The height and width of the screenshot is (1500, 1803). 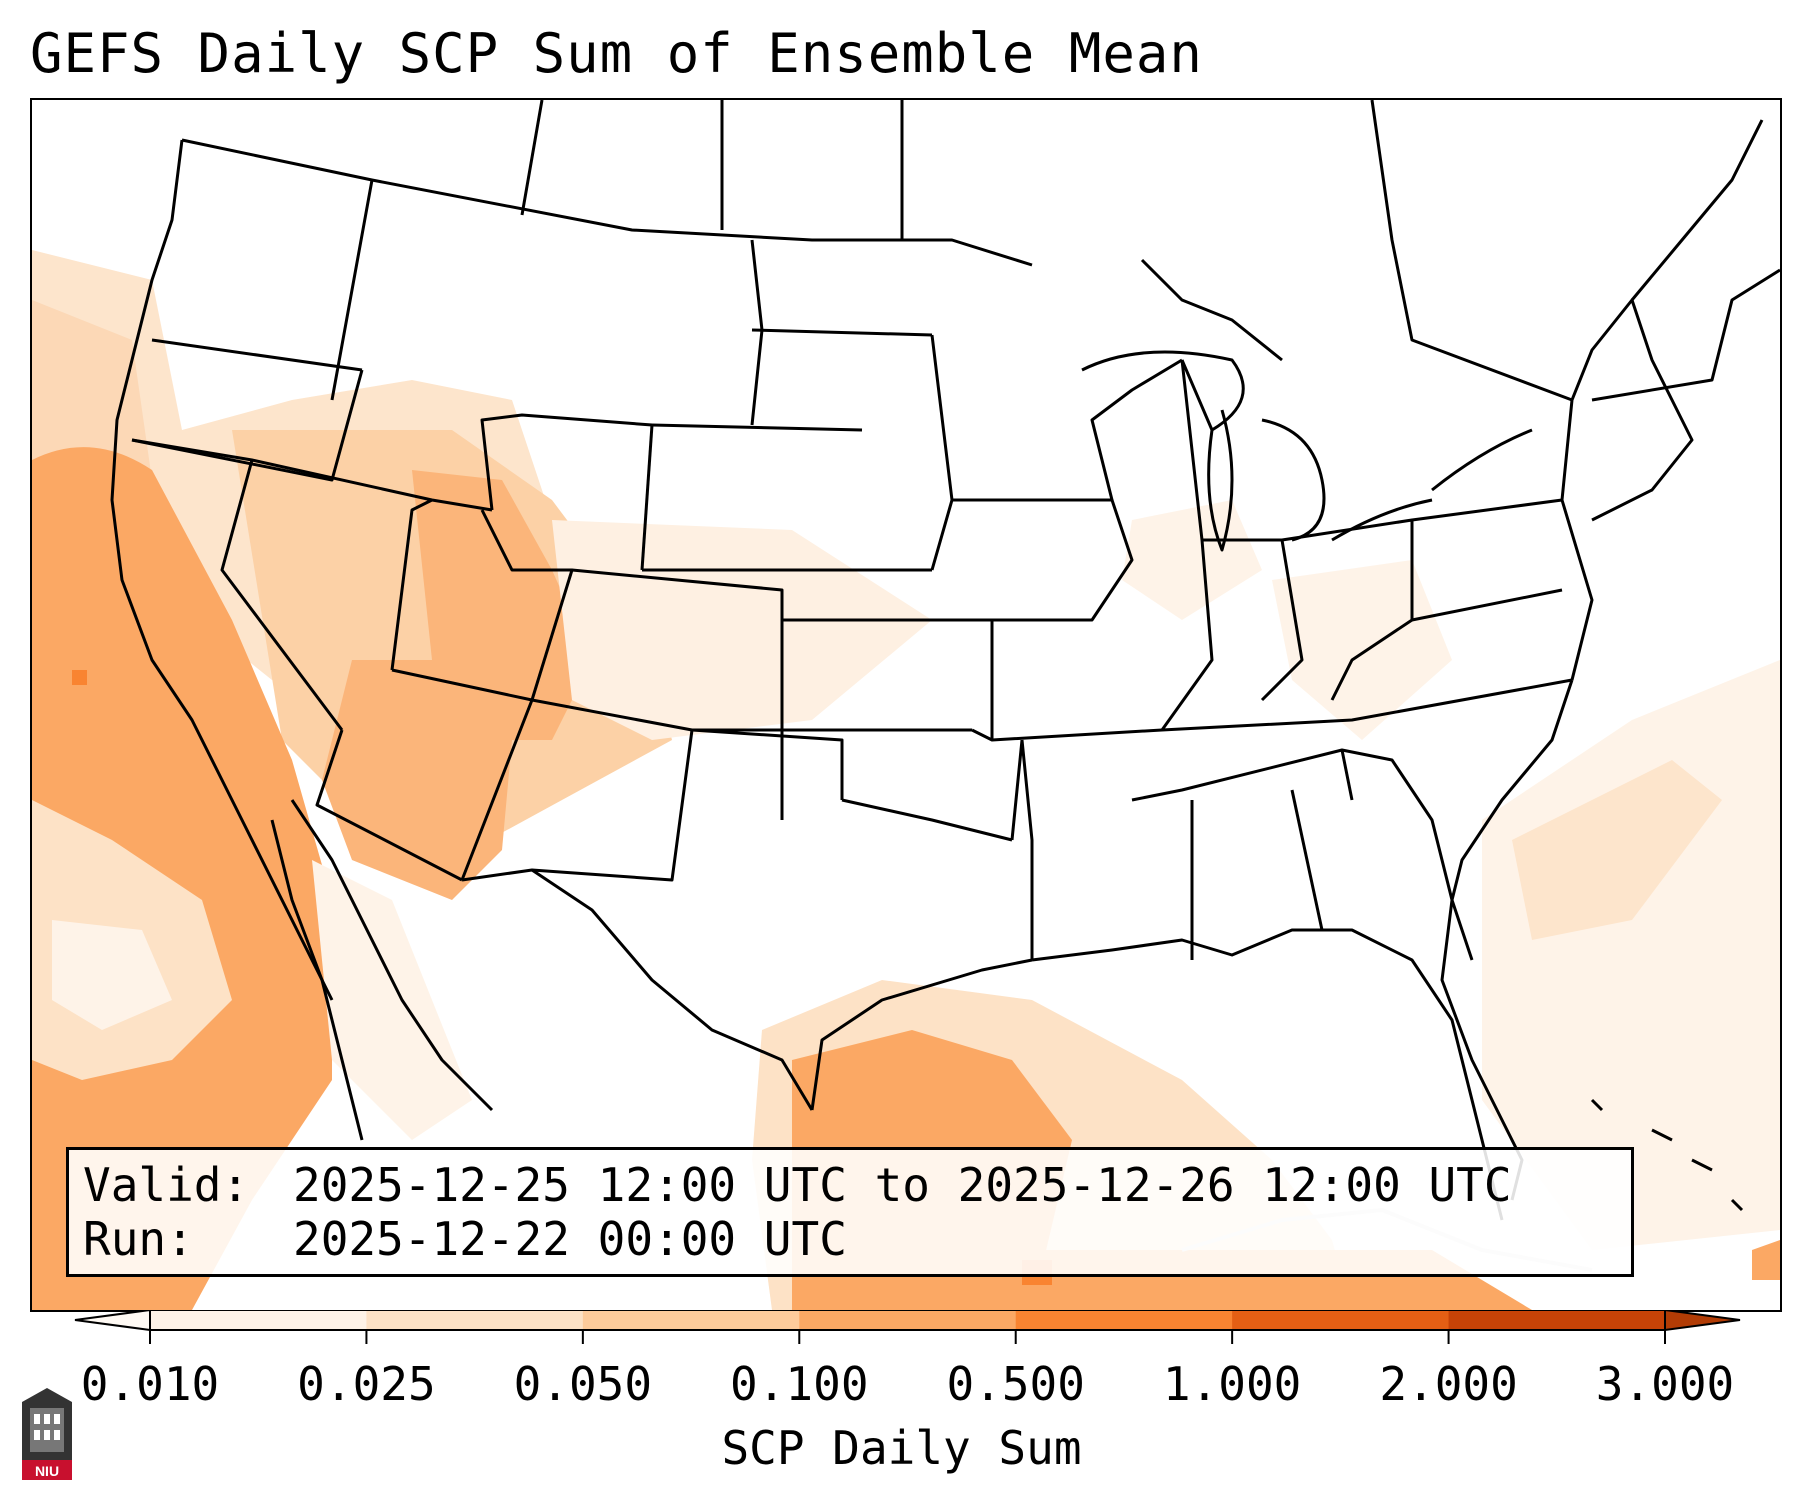 I want to click on colorbar-tick-label: 2.000, so click(x=1448, y=1384).